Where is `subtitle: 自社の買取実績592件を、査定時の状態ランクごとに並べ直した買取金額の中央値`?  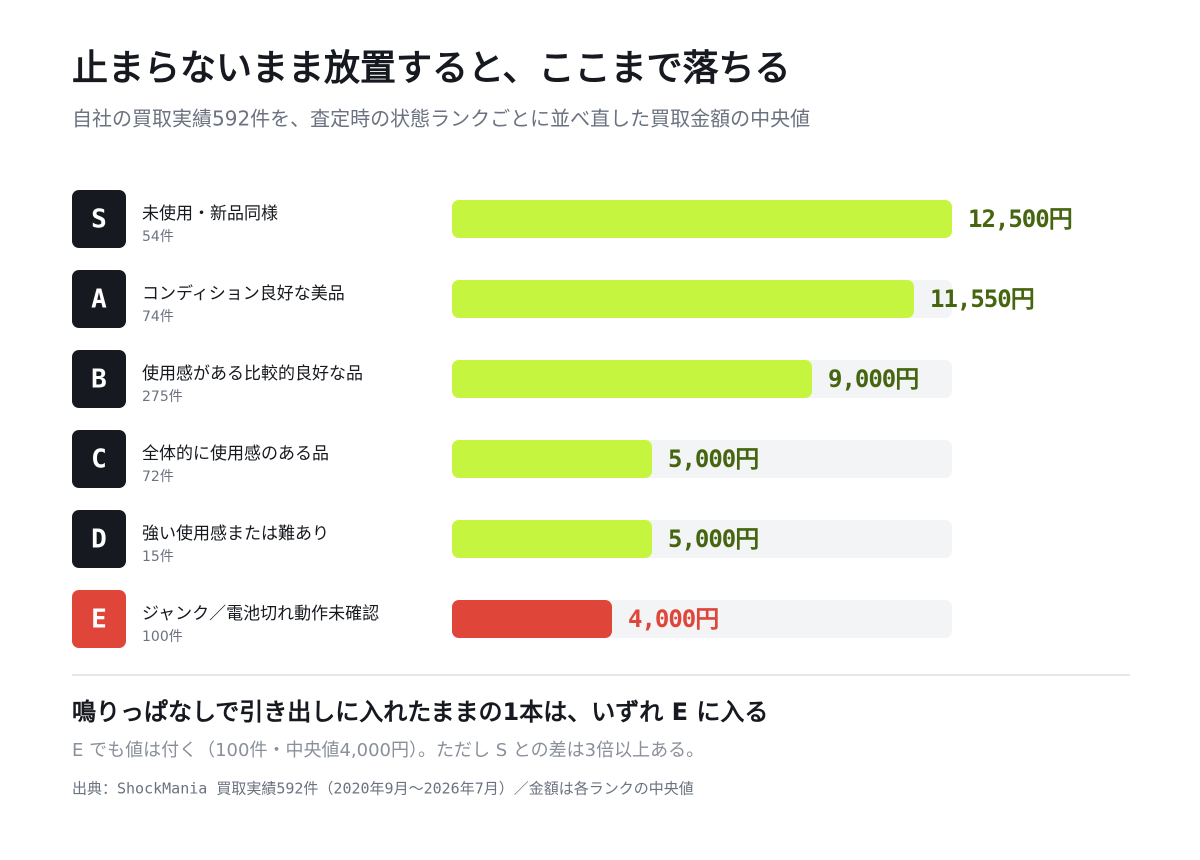 subtitle: 自社の買取実績592件を、査定時の状態ランクごとに並べ直した買取金額の中央値 is located at coordinates (441, 119).